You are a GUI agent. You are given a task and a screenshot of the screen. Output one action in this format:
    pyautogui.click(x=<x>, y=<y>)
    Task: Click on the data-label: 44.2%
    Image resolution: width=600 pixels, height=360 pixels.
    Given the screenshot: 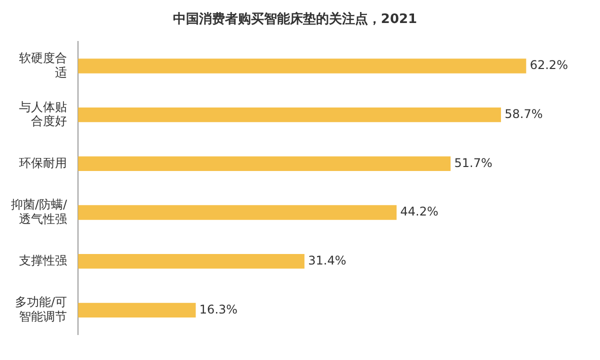 What is the action you would take?
    pyautogui.click(x=419, y=211)
    